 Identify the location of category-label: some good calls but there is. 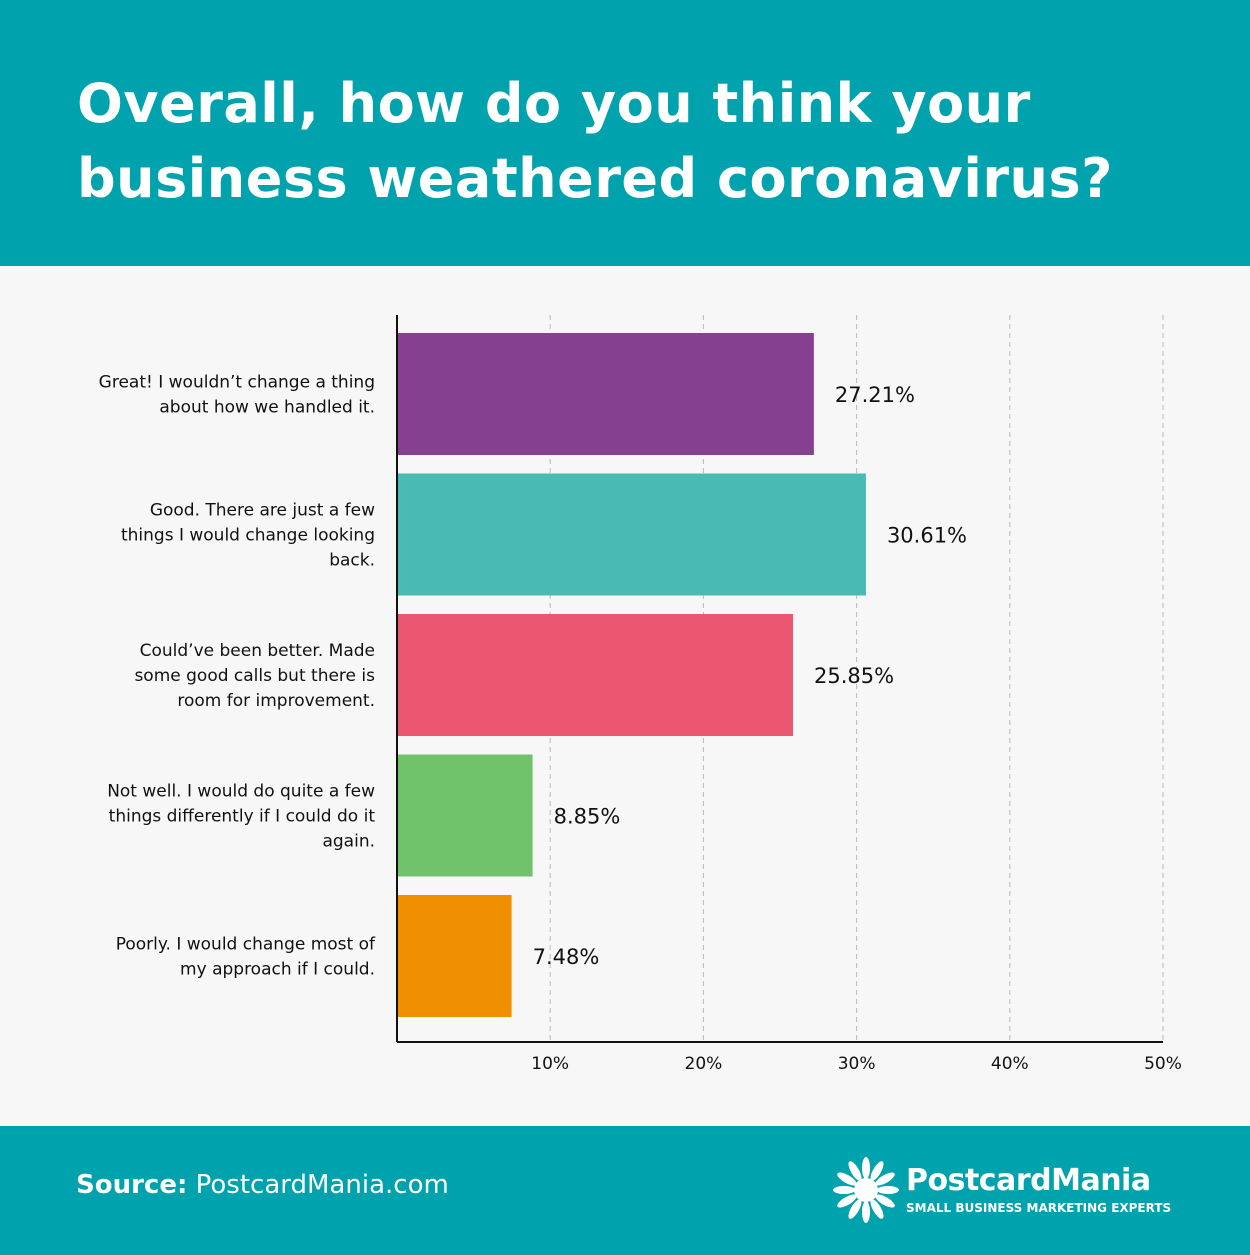
(254, 676).